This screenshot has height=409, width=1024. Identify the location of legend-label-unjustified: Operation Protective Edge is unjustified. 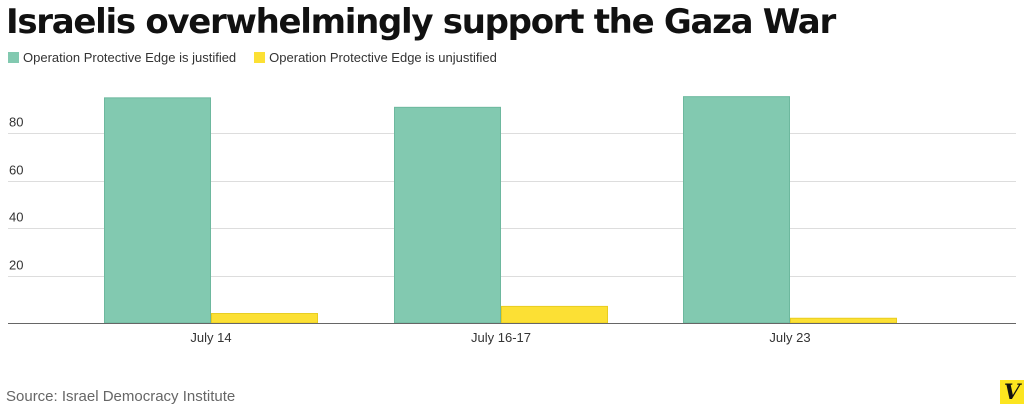
(383, 57).